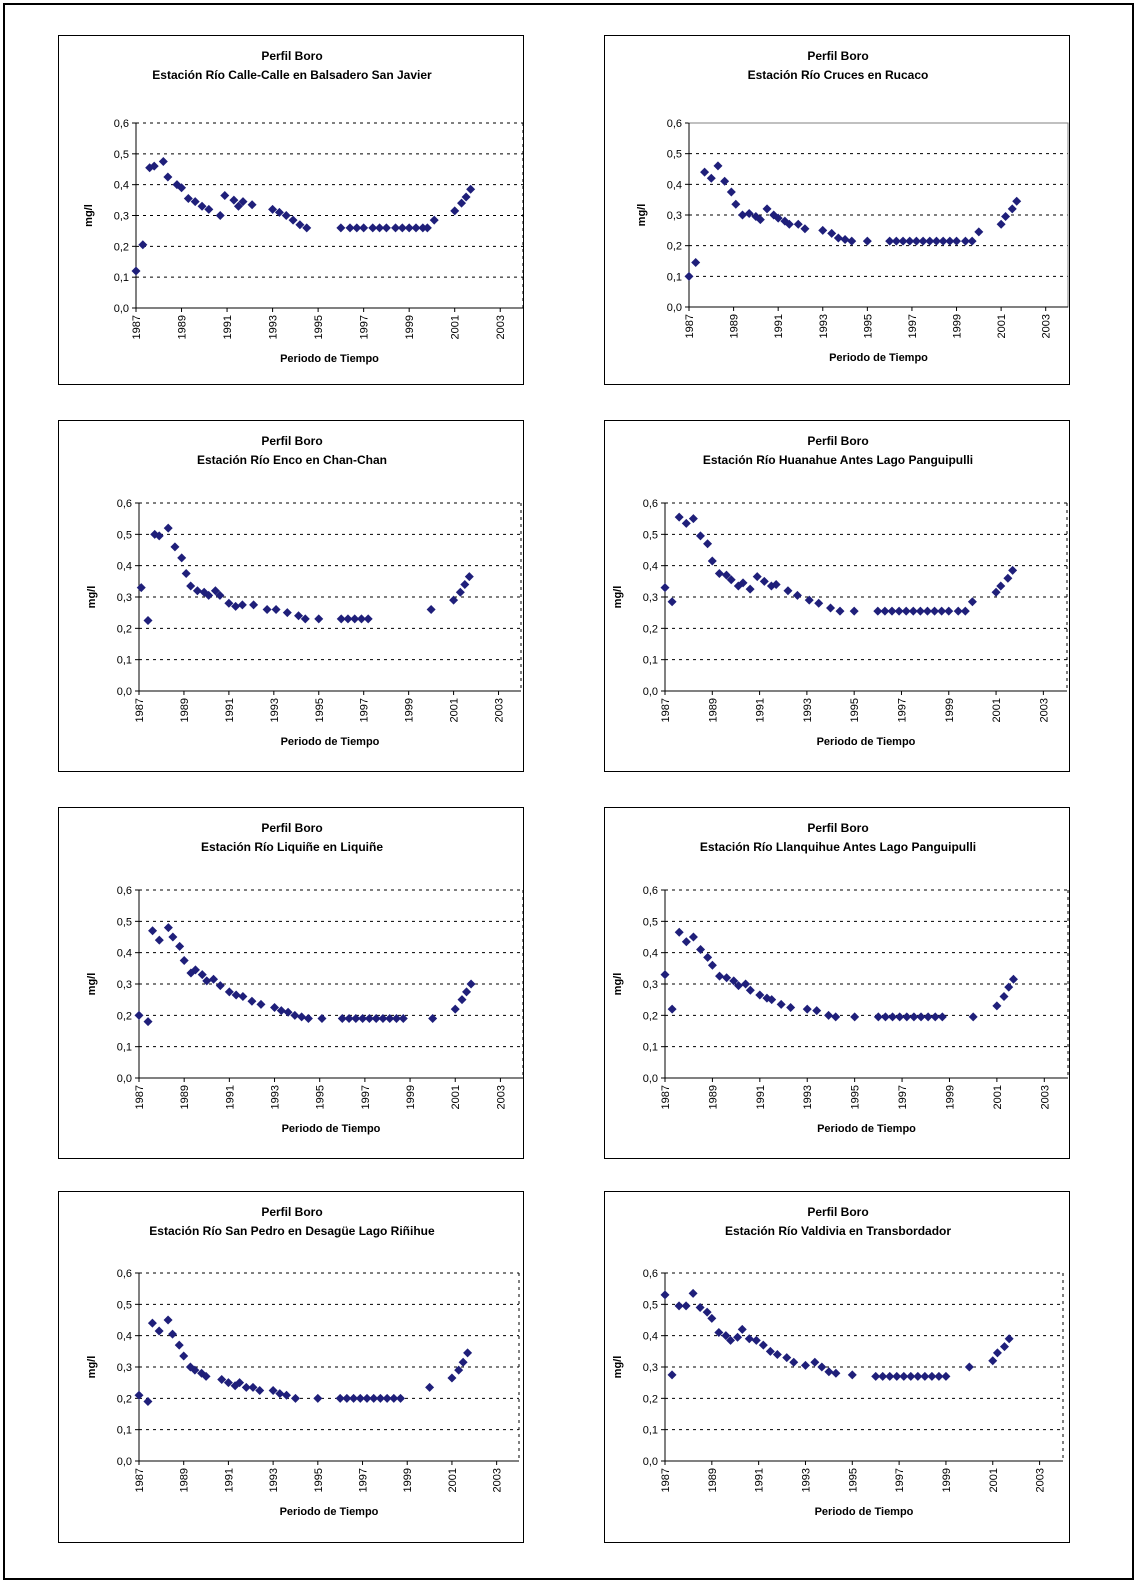 This screenshot has width=1140, height=1585. I want to click on y-tick-label: 0,5, so click(124, 535).